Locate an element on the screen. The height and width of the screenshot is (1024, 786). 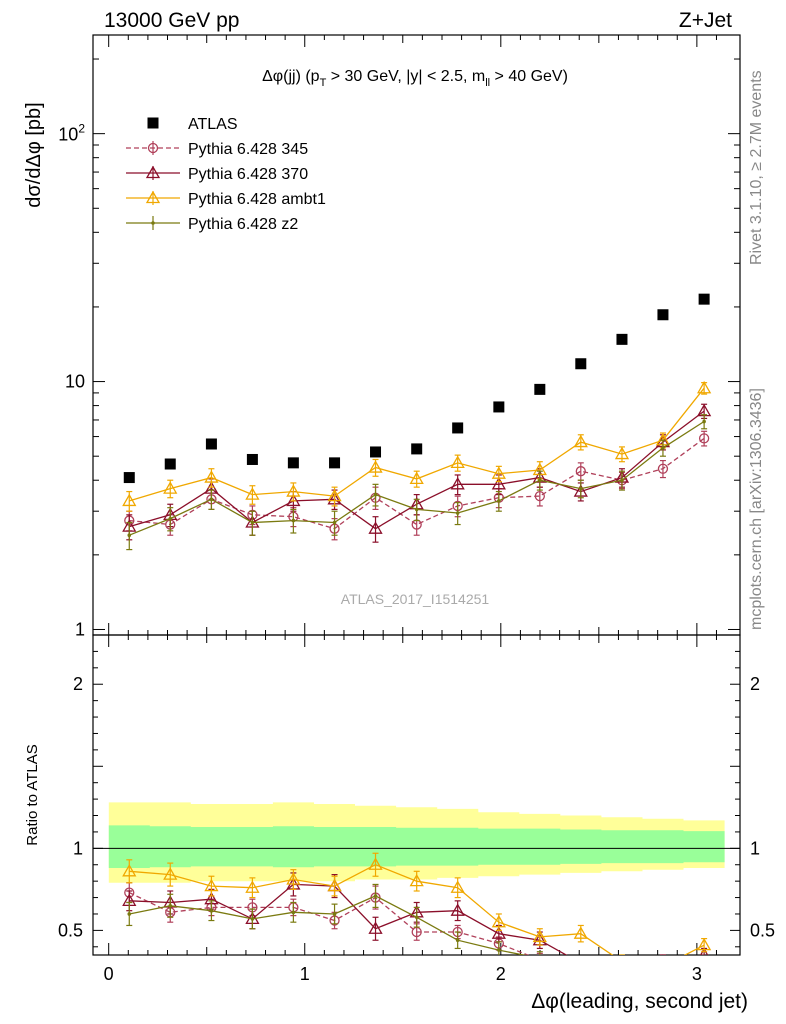
legend-atlas-marker is located at coordinates (153, 123).